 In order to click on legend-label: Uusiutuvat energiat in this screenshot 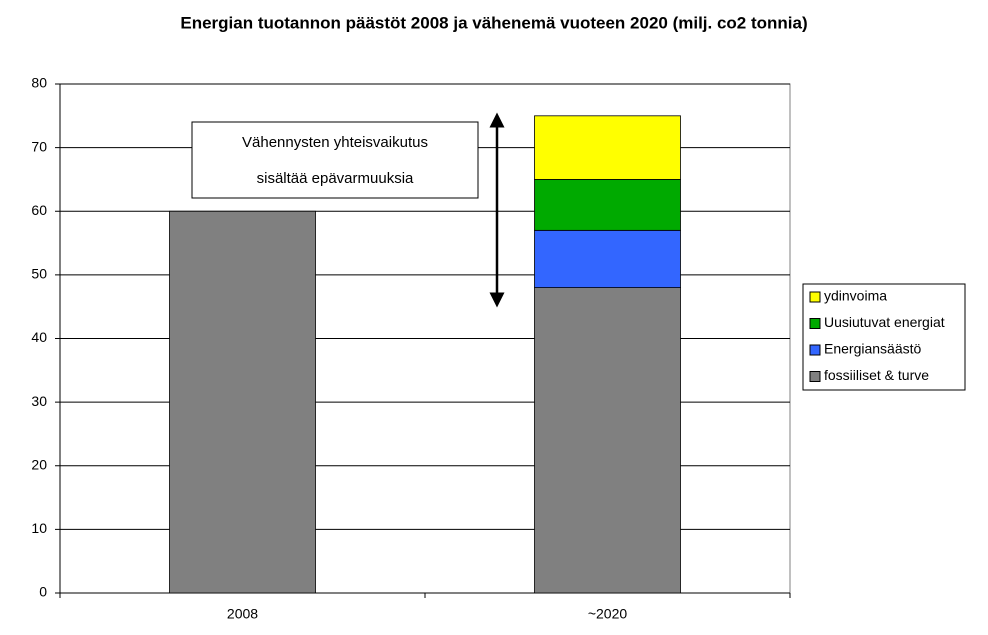, I will do `click(884, 322)`.